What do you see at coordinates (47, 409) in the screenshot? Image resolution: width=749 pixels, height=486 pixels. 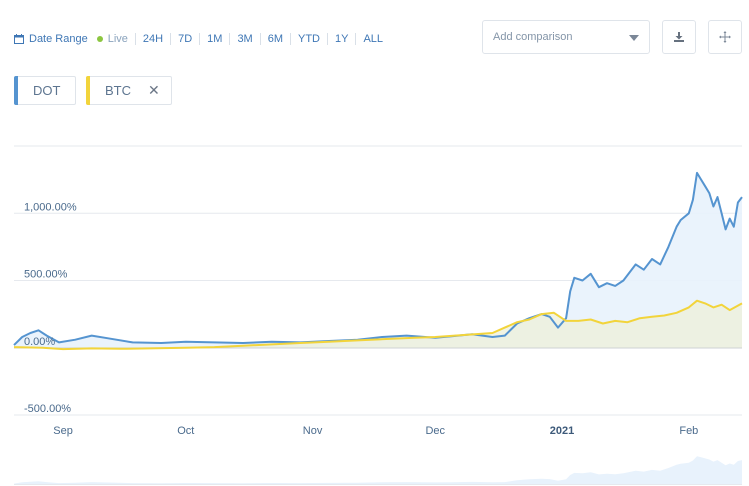 I see `y-tick-label: -500.00%` at bounding box center [47, 409].